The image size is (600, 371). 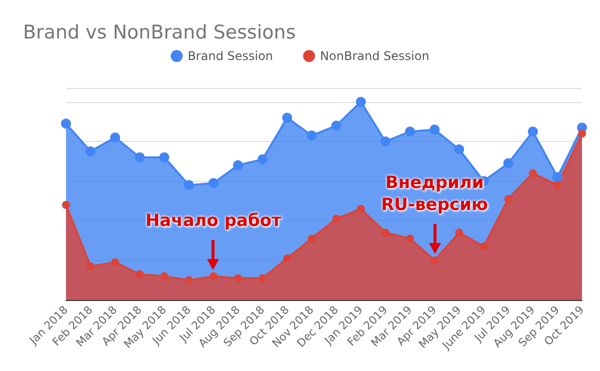 I want to click on chart-title: Brand vs NonBrand Sessions, so click(x=159, y=33).